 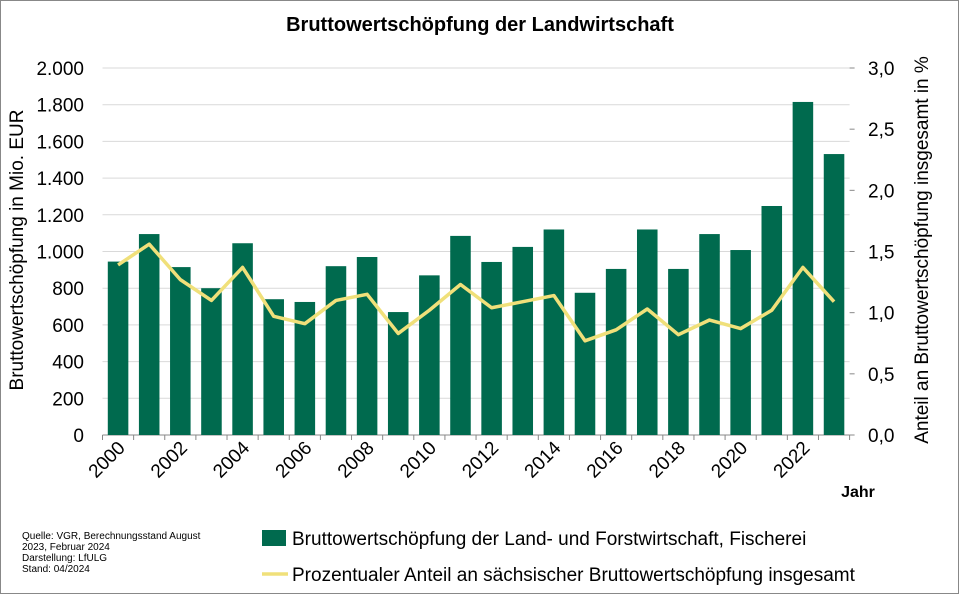 I want to click on y-tick-label: 600, so click(x=68, y=326).